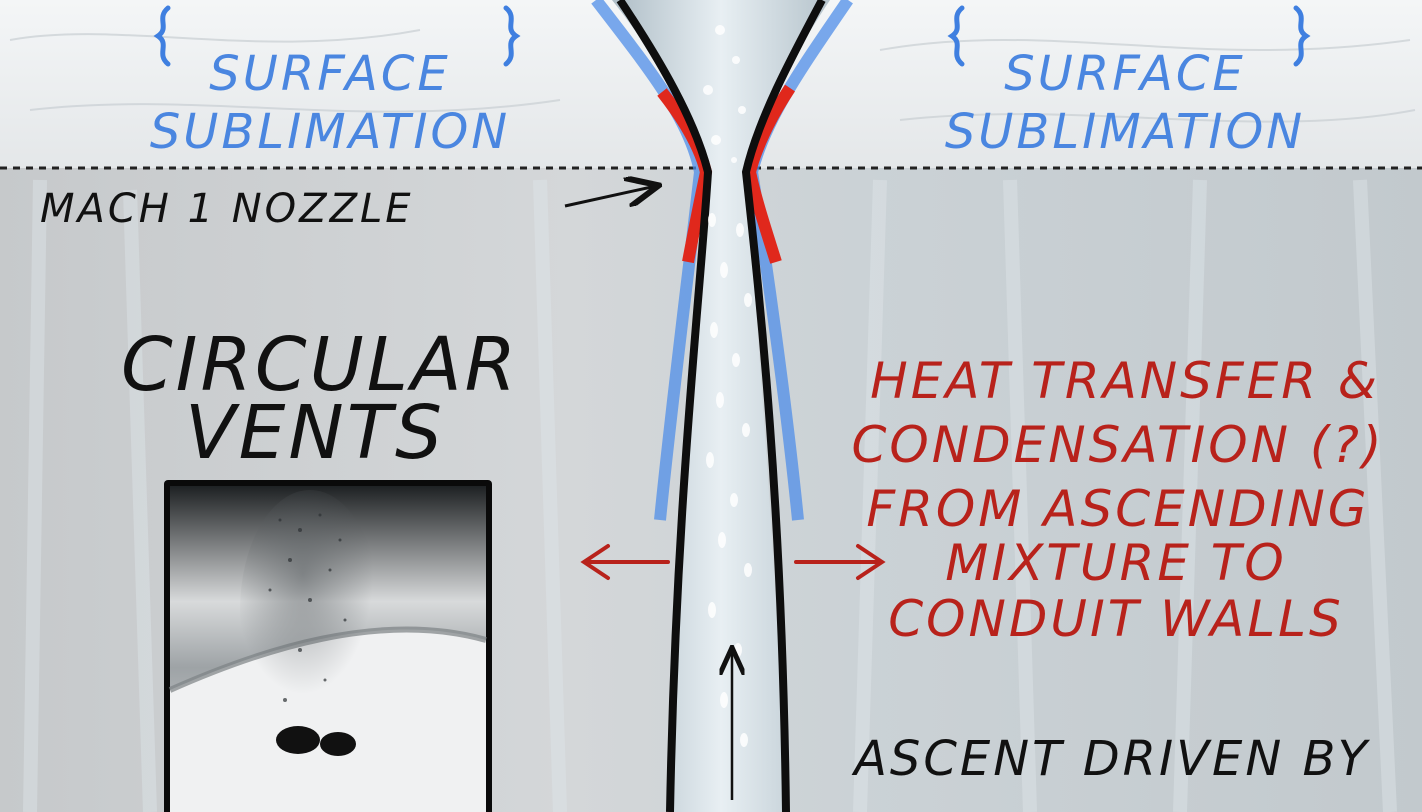 This screenshot has width=1422, height=812. Describe the element at coordinates (1116, 619) in the screenshot. I see `heat-label-line5: CONDUIT WALLS` at that location.